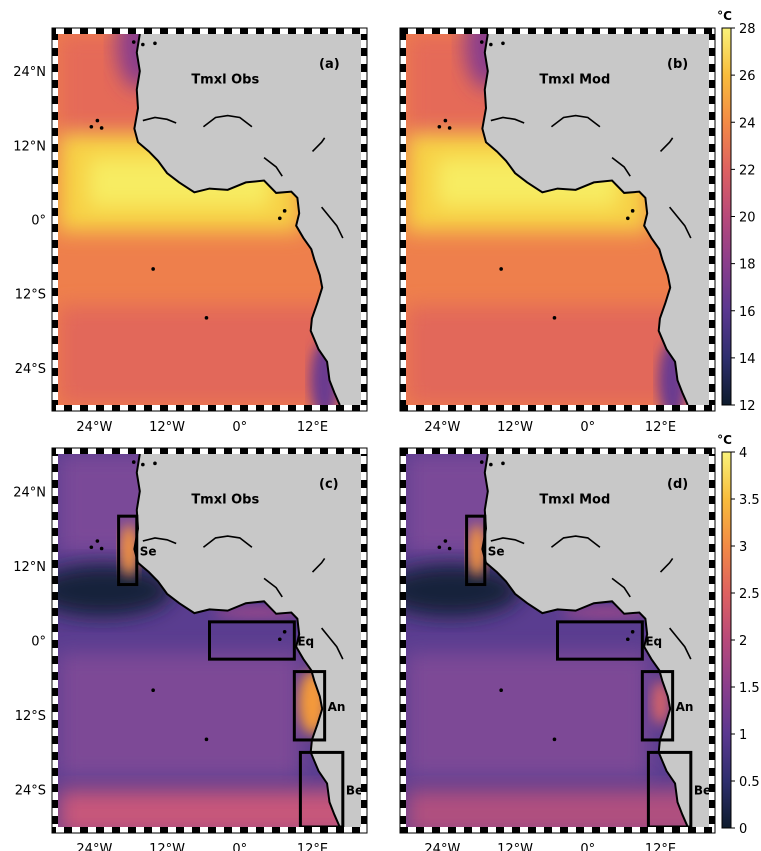 The width and height of the screenshot is (761, 851). Describe the element at coordinates (747, 170) in the screenshot. I see `colorbar-tick-label: 22` at that location.